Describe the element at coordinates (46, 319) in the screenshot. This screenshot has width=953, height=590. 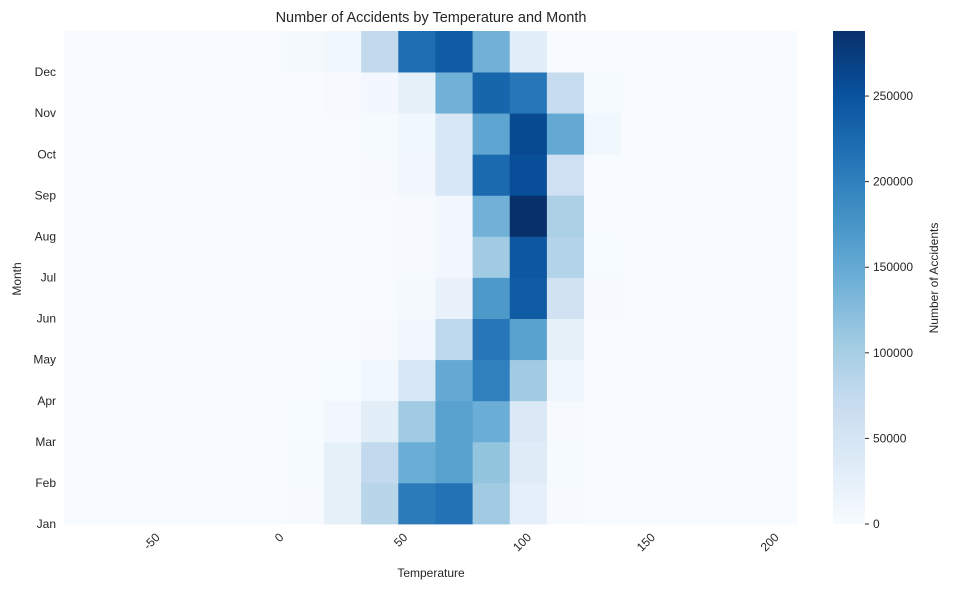
I see `y-tick-label: Jun` at that location.